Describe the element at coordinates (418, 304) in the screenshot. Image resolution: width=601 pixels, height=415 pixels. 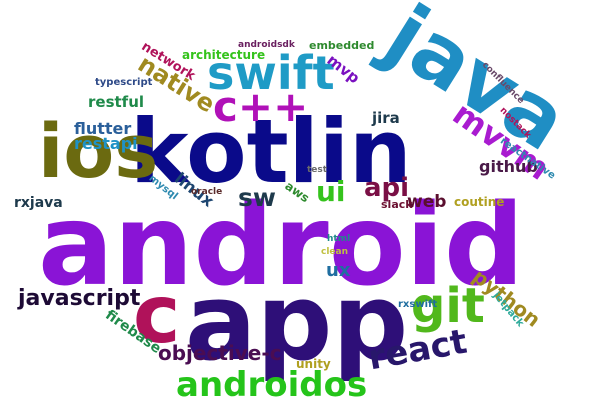
I see `word-rxswift: rxswift` at that location.